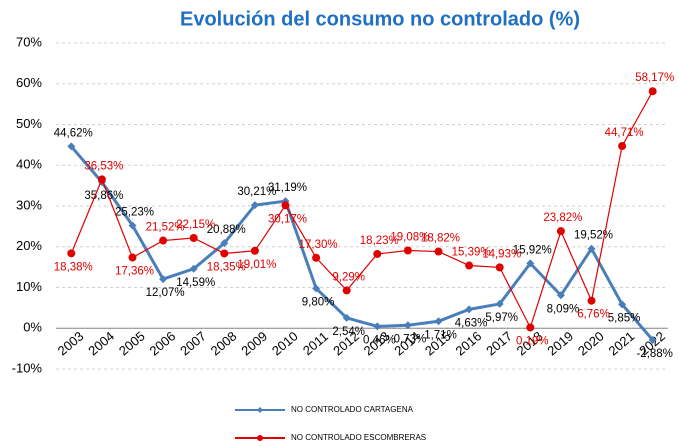 This screenshot has width=679, height=448. I want to click on data-label: 23,82%, so click(562, 218).